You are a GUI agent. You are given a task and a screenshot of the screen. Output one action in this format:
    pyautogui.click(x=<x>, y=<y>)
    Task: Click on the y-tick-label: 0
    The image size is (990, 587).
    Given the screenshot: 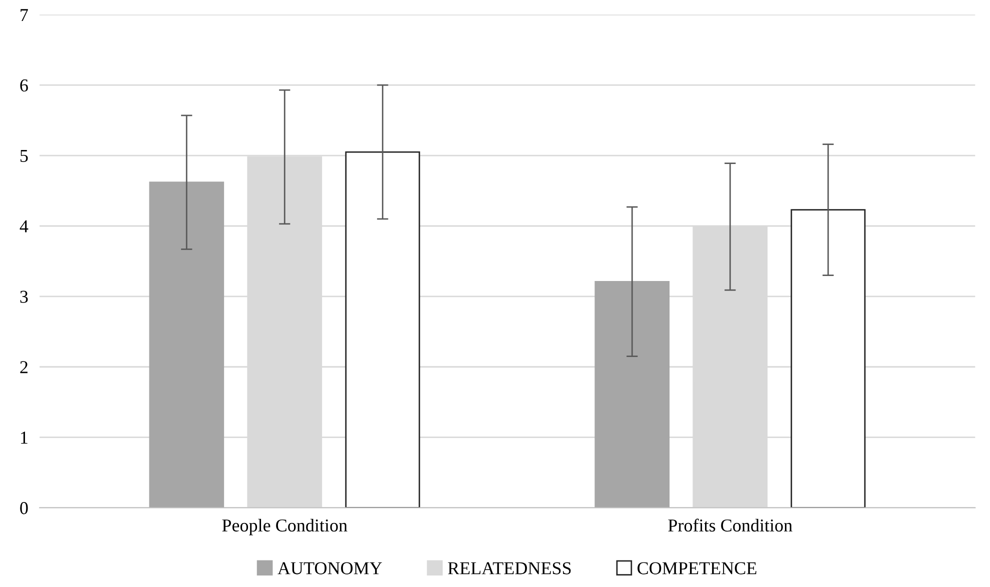 What is the action you would take?
    pyautogui.click(x=24, y=508)
    